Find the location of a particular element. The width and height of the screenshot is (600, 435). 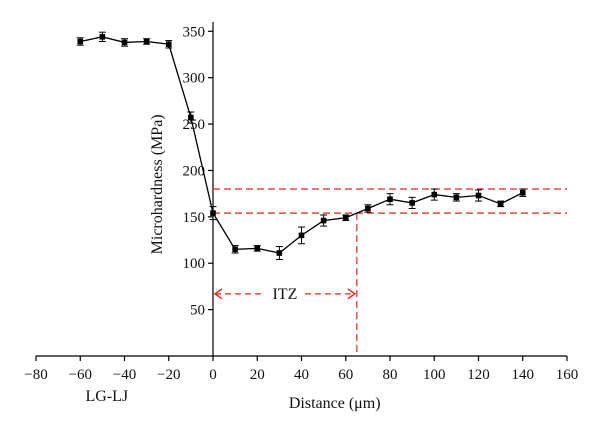

itz-arrowhead-right is located at coordinates (352, 294).